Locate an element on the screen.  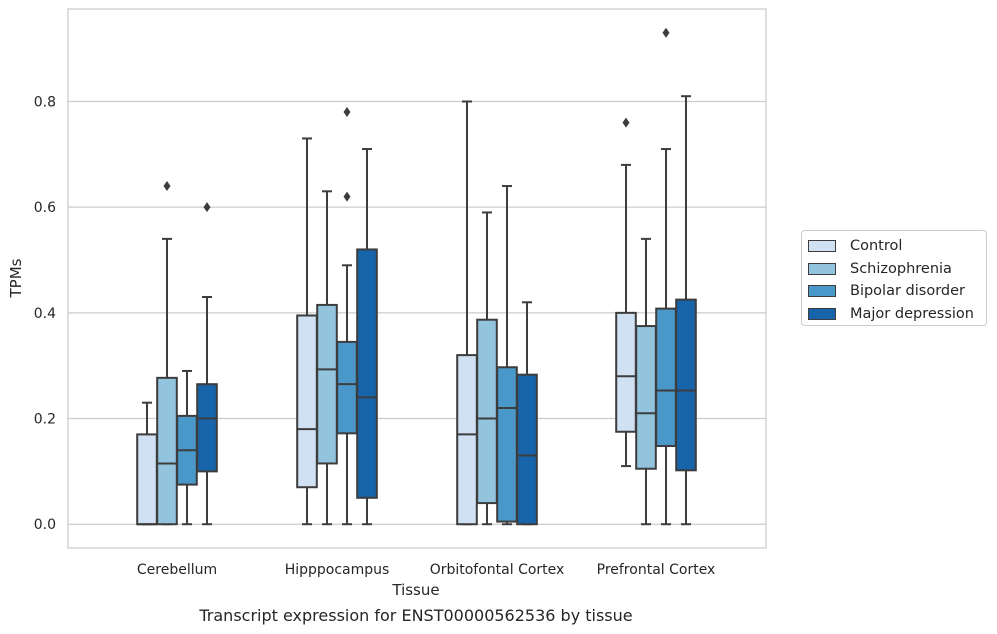
legend-swatch-schizophrenia is located at coordinates (822, 268).